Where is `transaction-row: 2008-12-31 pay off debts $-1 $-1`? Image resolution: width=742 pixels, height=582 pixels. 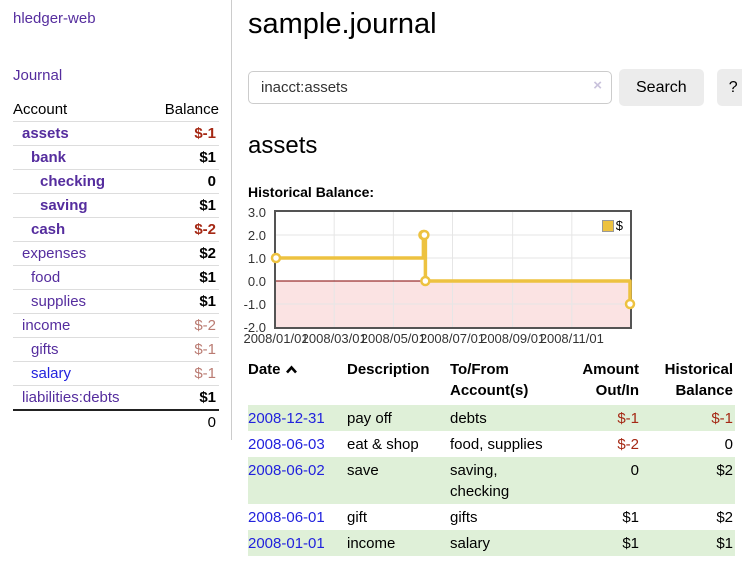
transaction-row: 2008-12-31 pay off debts $-1 $-1 is located at coordinates (491, 418).